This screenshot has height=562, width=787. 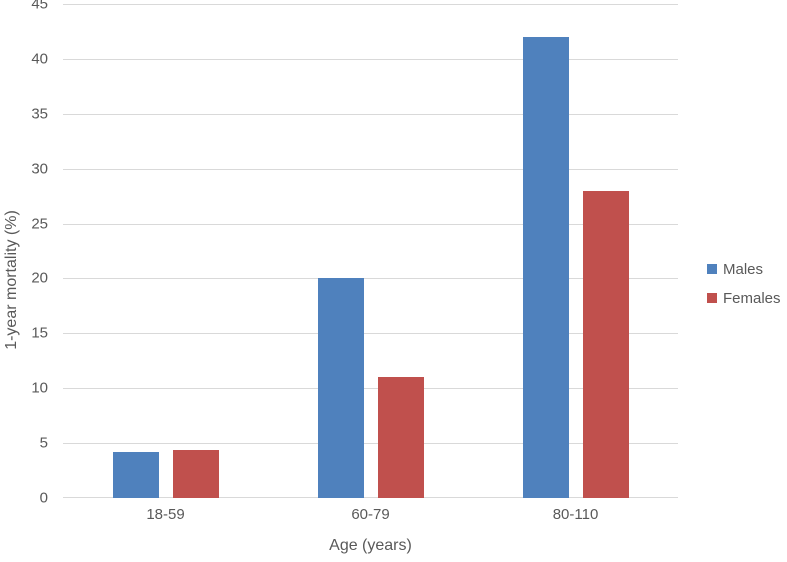 What do you see at coordinates (39, 388) in the screenshot?
I see `y-tick-label-10: 10` at bounding box center [39, 388].